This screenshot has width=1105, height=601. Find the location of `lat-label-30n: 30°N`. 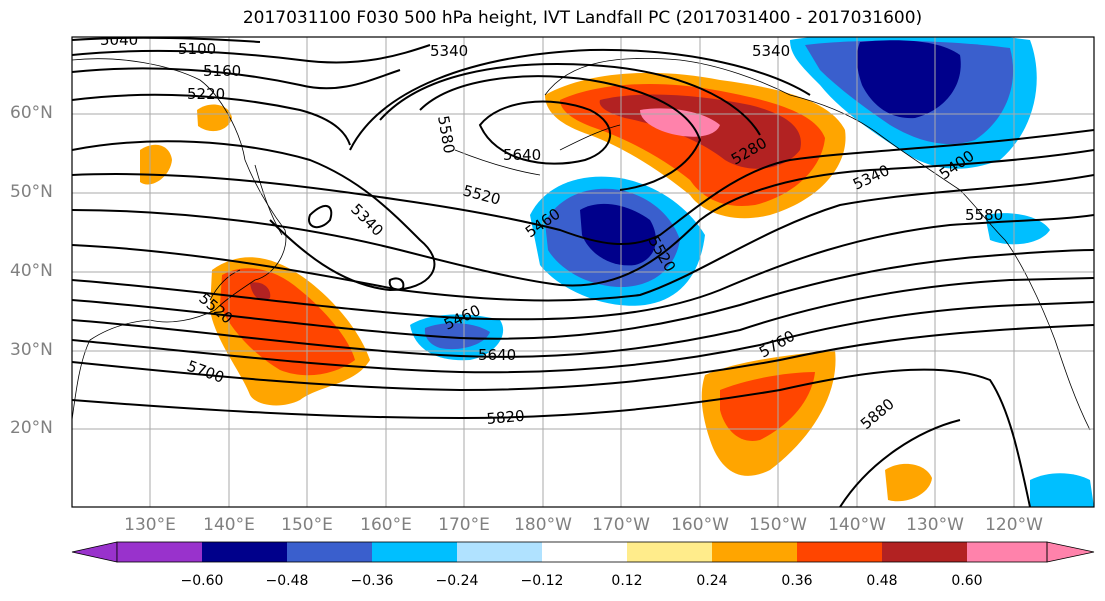

lat-label-30n: 30°N is located at coordinates (31, 350).